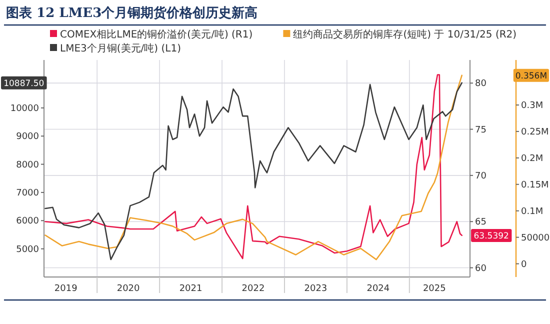 The height and width of the screenshot is (324, 550). I want to click on y-tick-label: 5000, so click(28, 249).